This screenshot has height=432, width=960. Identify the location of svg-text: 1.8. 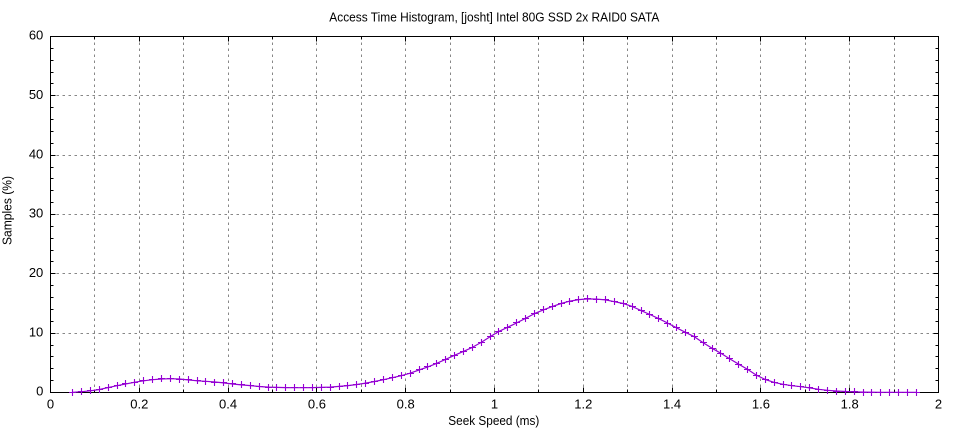
(850, 403).